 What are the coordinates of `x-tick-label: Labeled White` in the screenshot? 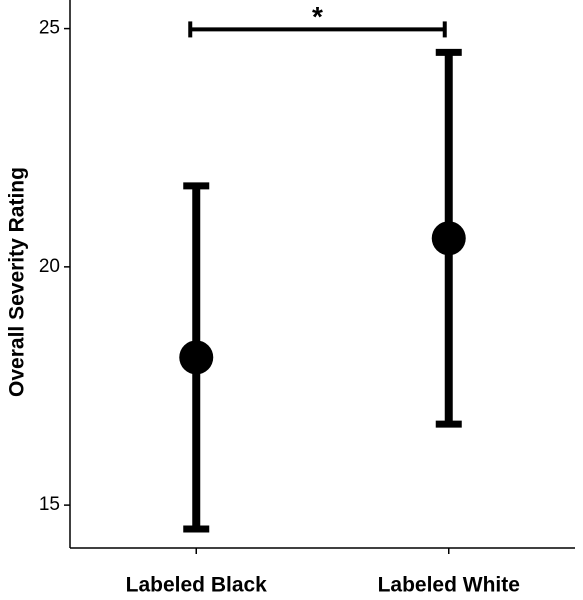 It's located at (449, 585).